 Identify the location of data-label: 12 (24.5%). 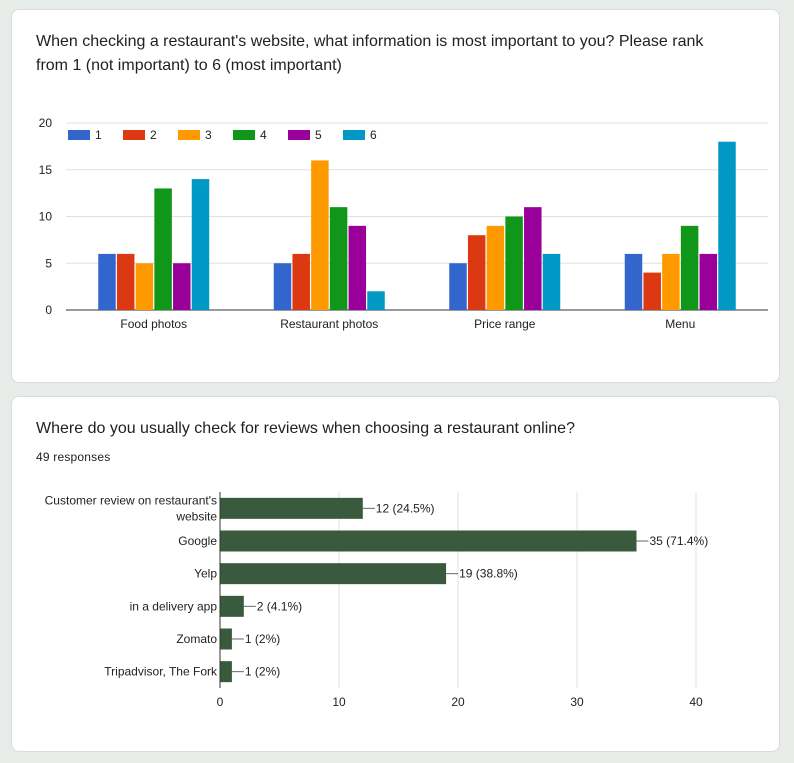
(405, 508).